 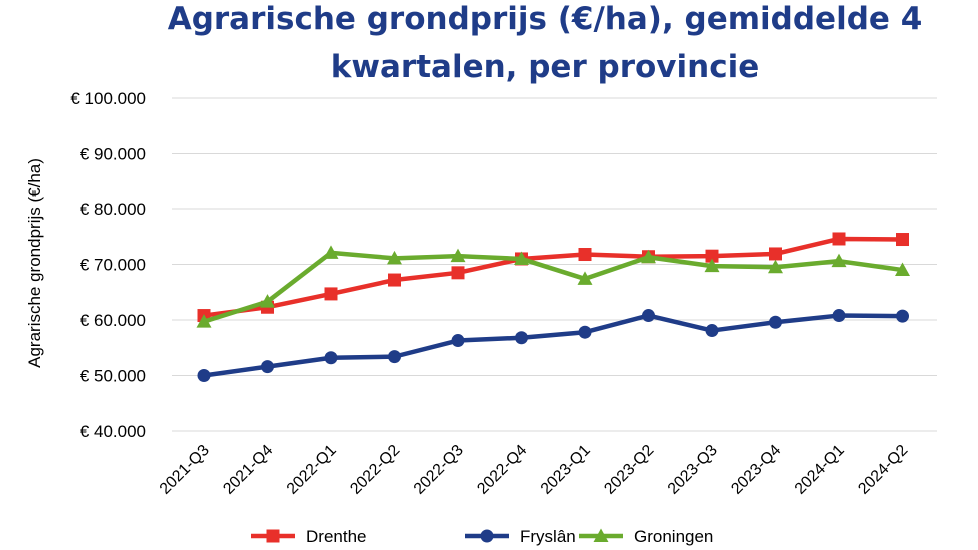 I want to click on series-groningen, so click(x=553, y=286).